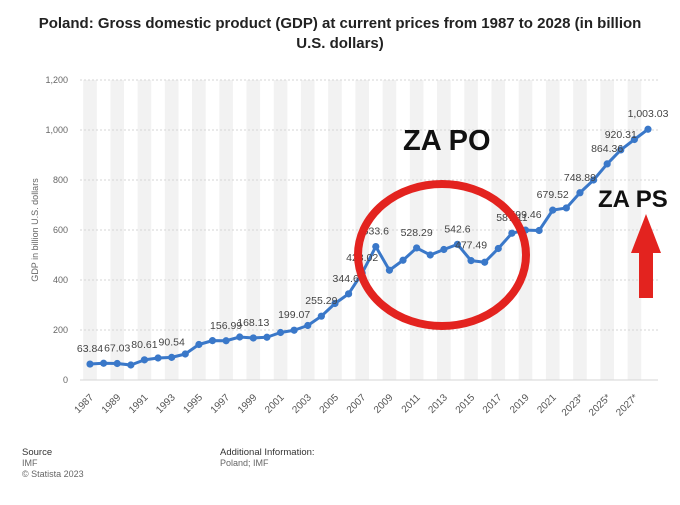  Describe the element at coordinates (607, 149) in the screenshot. I see `data-label: 864.36` at that location.